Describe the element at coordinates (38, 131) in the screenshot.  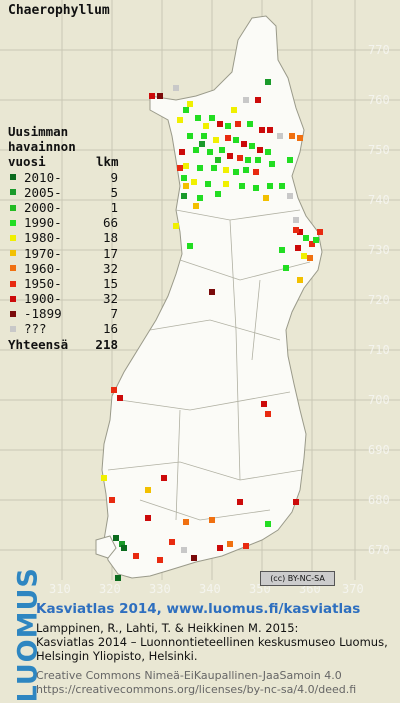
I see `legend-title-line-1: Uusimman` at that location.